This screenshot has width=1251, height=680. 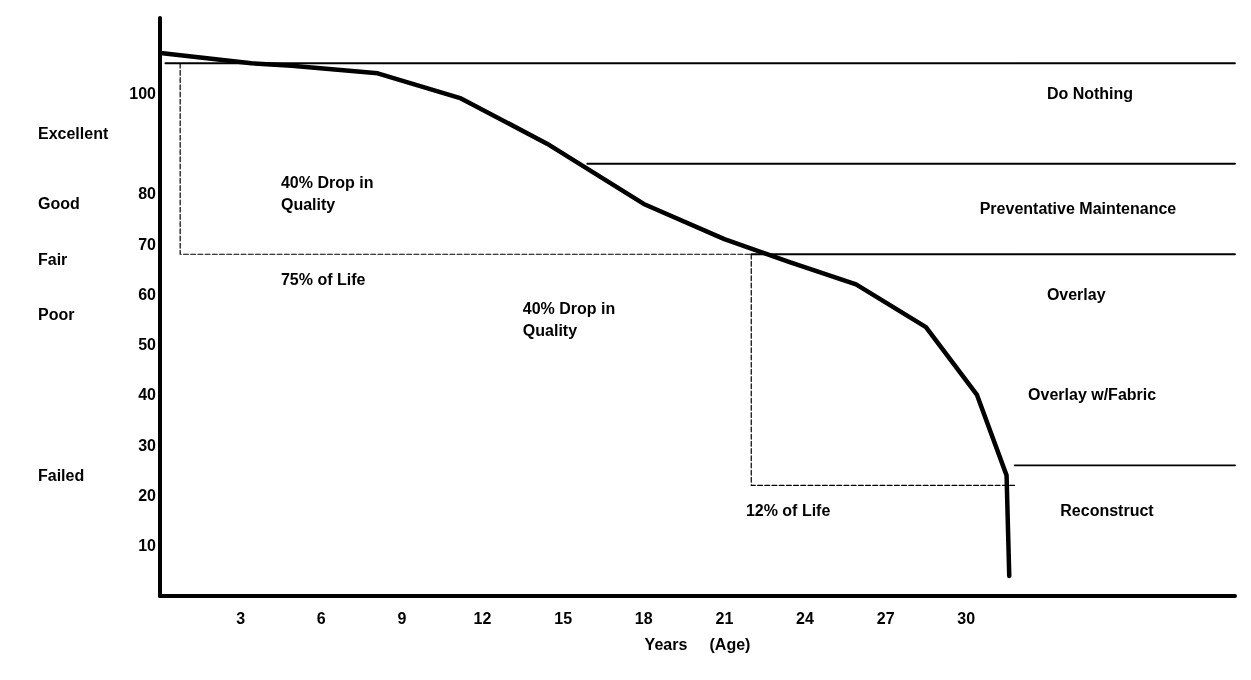 I want to click on text: Excellent, so click(x=73, y=134).